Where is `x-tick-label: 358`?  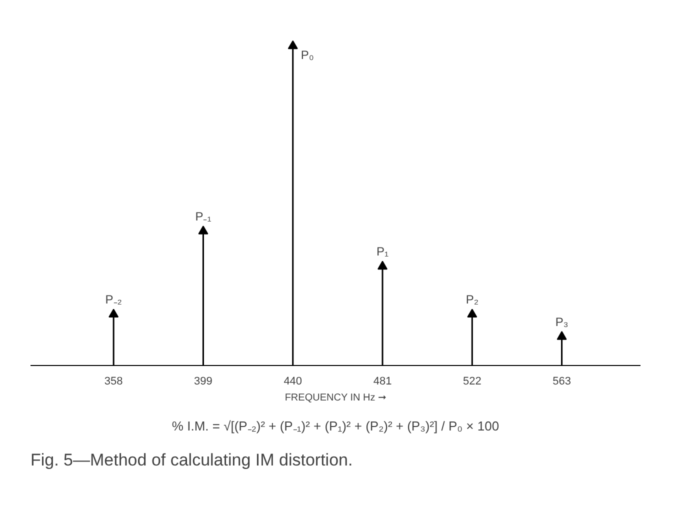 x-tick-label: 358 is located at coordinates (113, 382).